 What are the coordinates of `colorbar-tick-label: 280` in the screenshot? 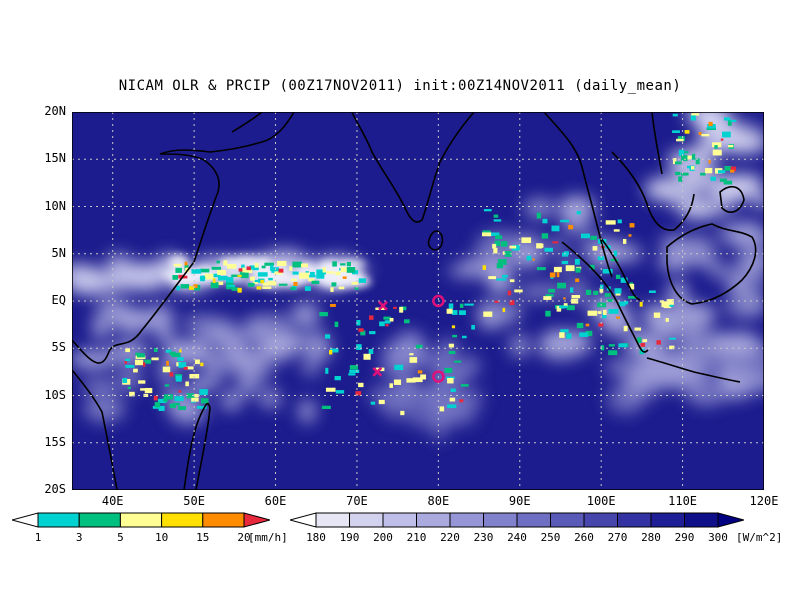 It's located at (651, 537).